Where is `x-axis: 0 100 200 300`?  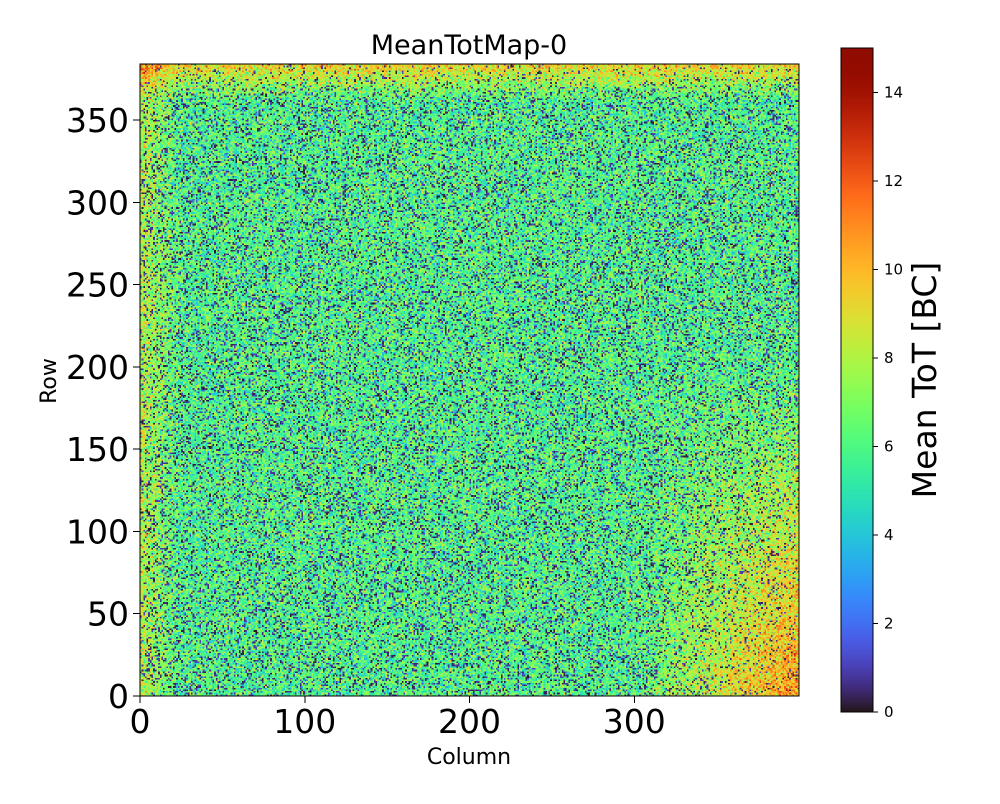 x-axis: 0 100 200 300 is located at coordinates (398, 718).